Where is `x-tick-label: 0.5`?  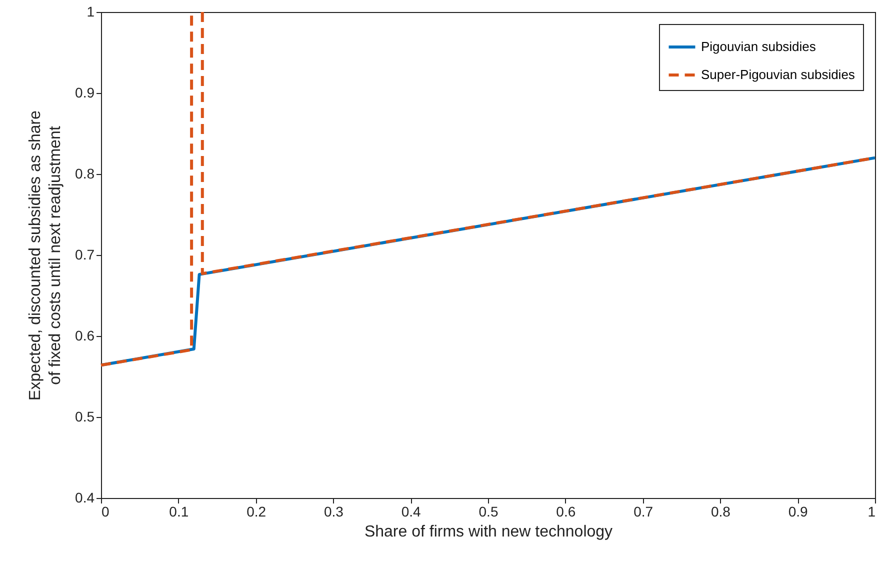 x-tick-label: 0.5 is located at coordinates (488, 512).